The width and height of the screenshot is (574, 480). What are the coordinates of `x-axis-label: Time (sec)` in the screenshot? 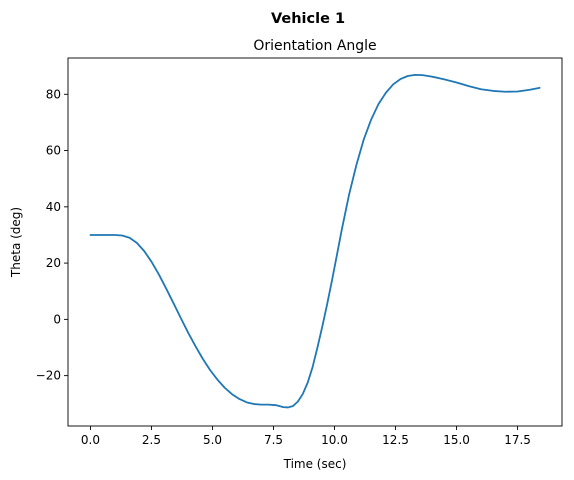 It's located at (315, 464).